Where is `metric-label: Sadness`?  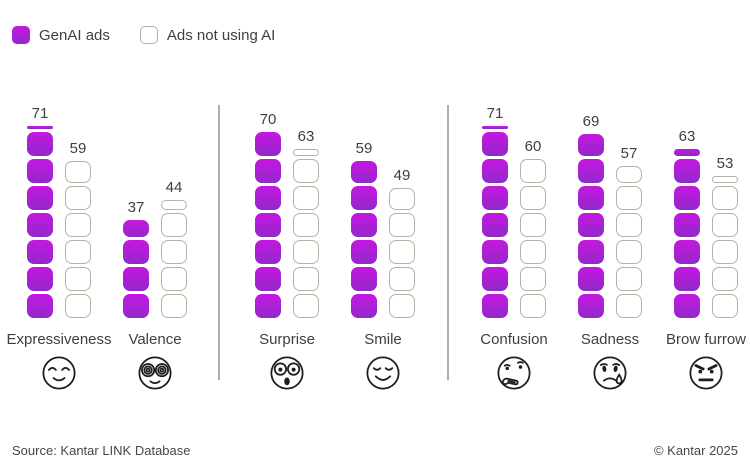
metric-label: Sadness is located at coordinates (610, 339).